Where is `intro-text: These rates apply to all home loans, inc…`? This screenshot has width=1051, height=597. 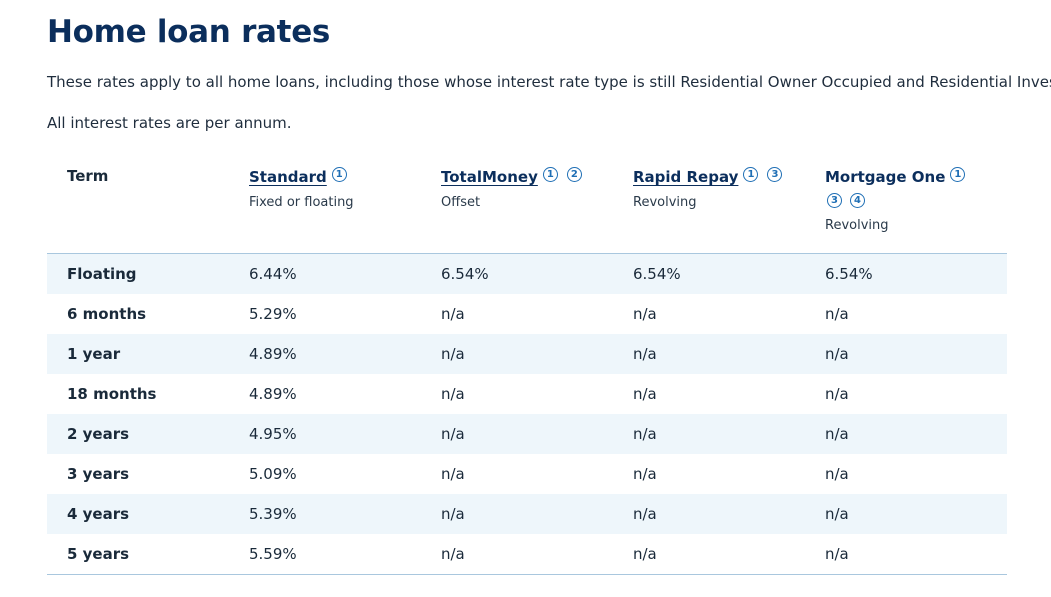 intro-text: These rates apply to all home loans, inc… is located at coordinates (549, 82).